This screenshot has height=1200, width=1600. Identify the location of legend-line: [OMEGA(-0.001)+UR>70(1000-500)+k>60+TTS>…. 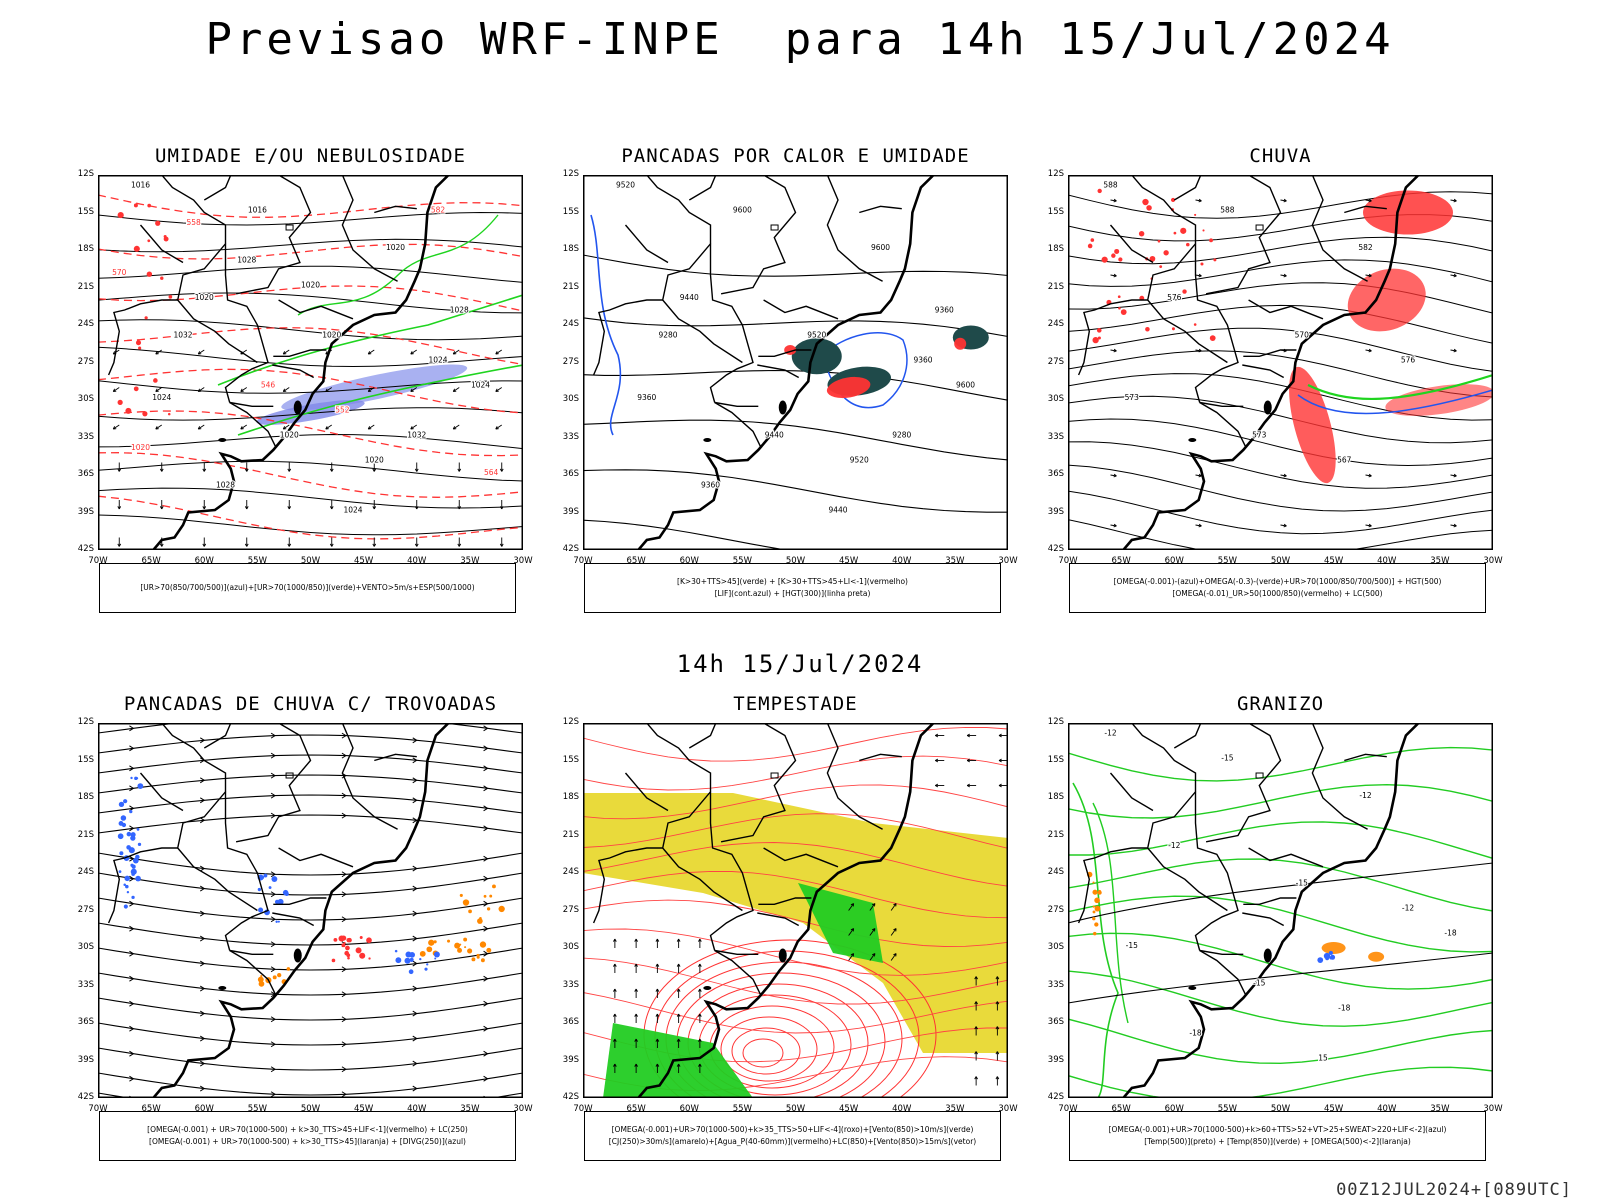
(1277, 1129).